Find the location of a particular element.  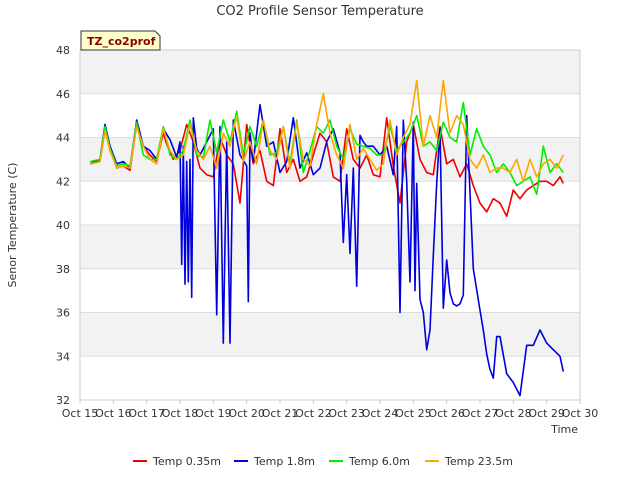

badge-label: TZ_co2prof is located at coordinates (121, 41).